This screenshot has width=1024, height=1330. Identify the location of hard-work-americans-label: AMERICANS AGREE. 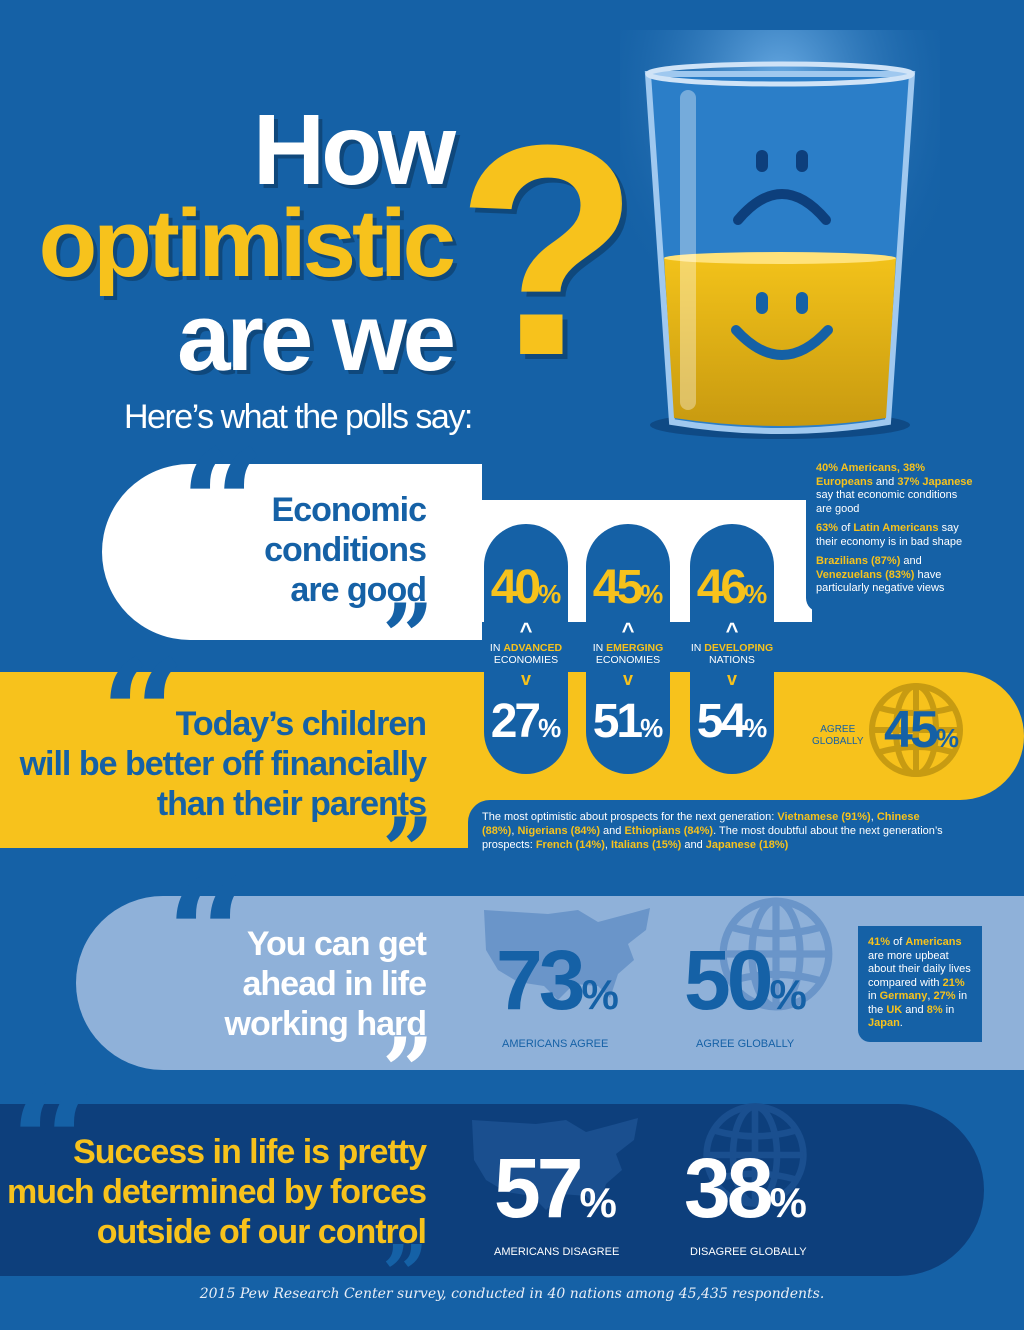
(555, 1044).